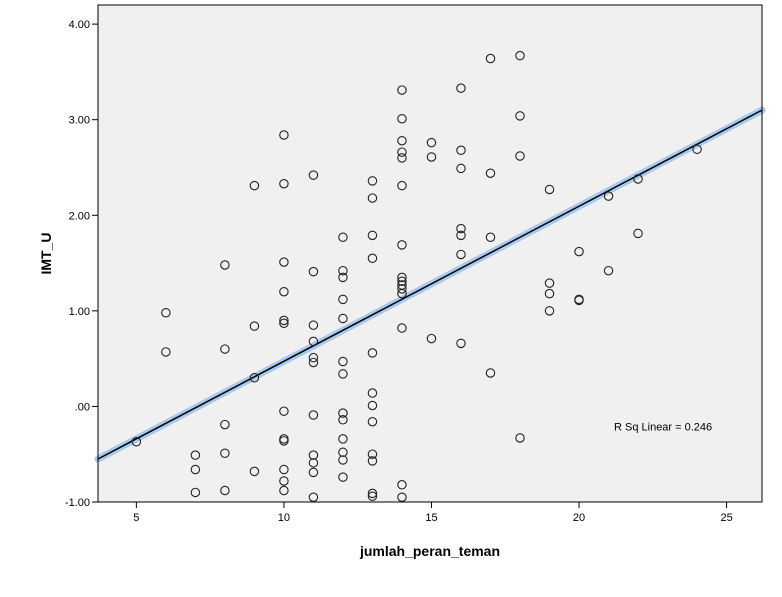 This screenshot has height=597, width=782. I want to click on x-tick-label: 15, so click(431, 518).